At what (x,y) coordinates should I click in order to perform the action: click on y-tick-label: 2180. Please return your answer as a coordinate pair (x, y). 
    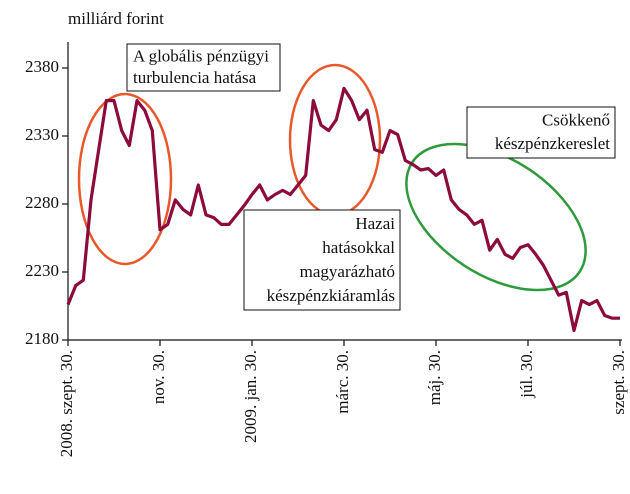
    Looking at the image, I should click on (42, 338).